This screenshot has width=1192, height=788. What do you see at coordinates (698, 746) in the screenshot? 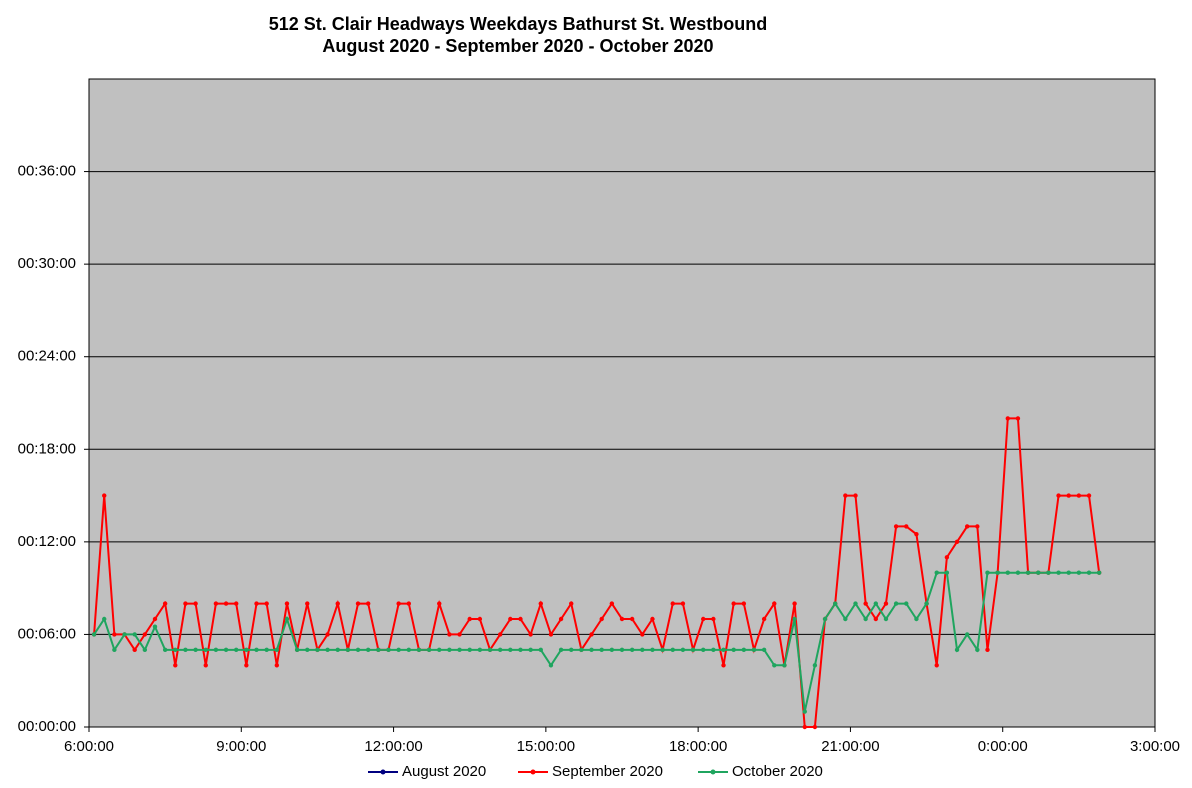
I see `x-tick-label: 18:00:00` at bounding box center [698, 746].